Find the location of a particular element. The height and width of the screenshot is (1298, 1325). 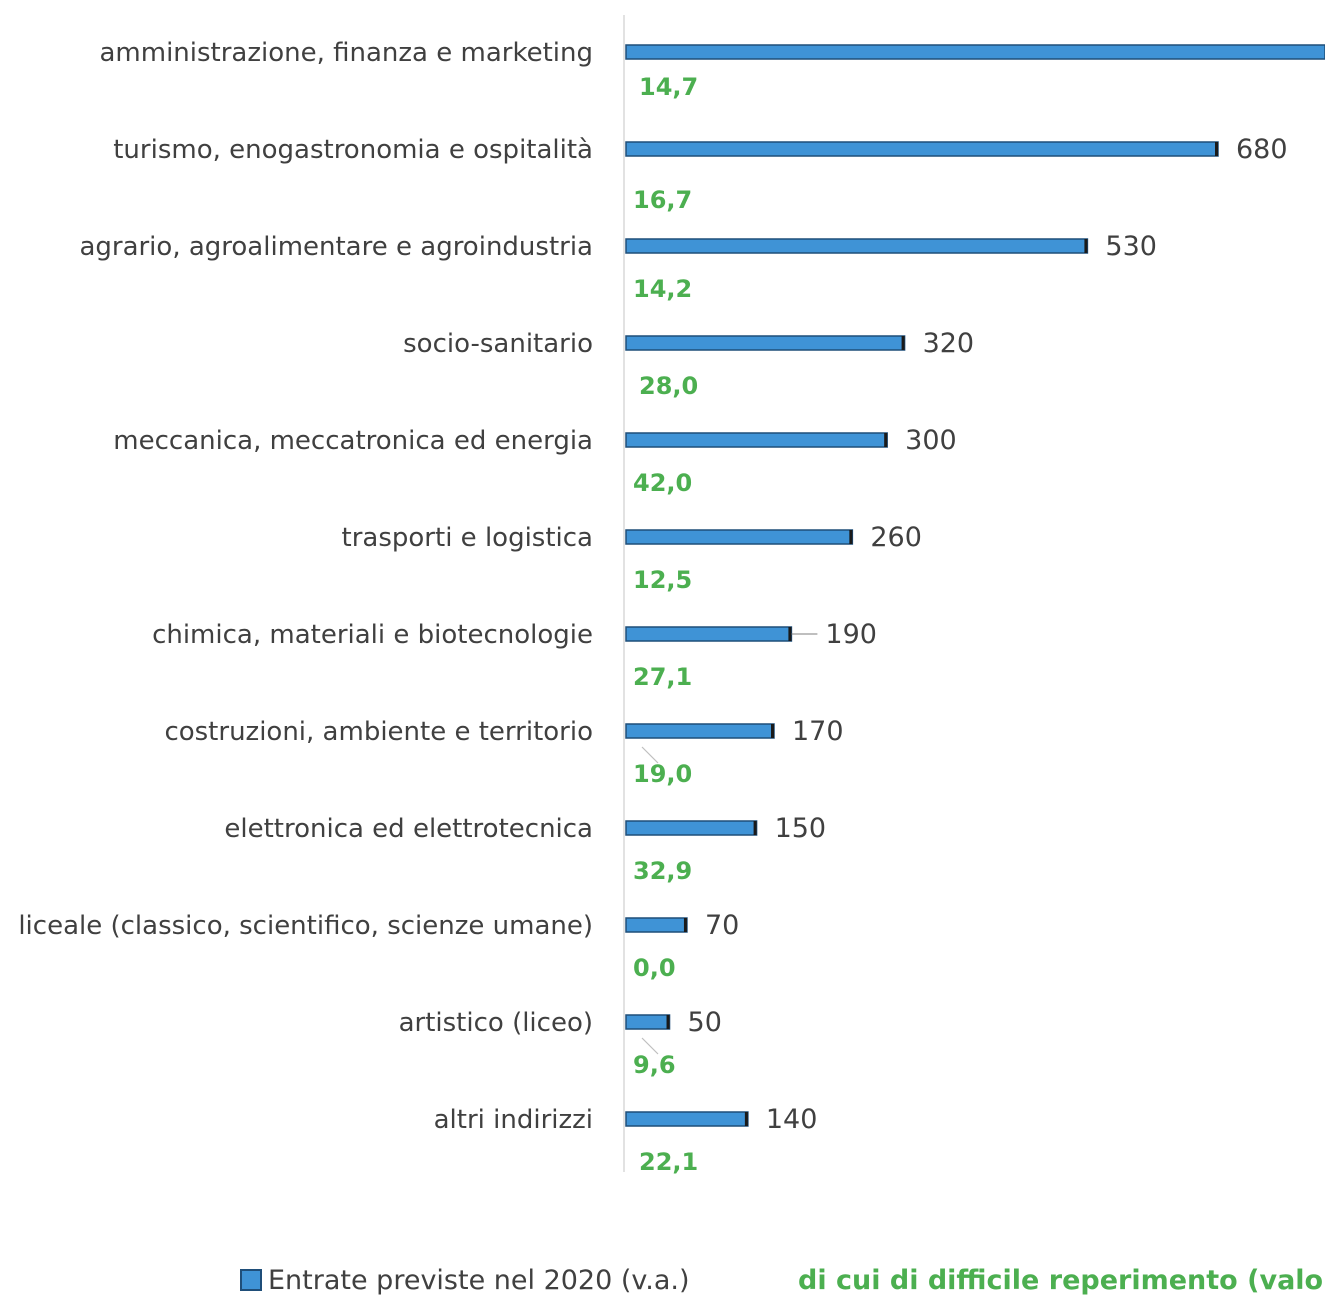

percentage-label: 19,0 is located at coordinates (662, 774).